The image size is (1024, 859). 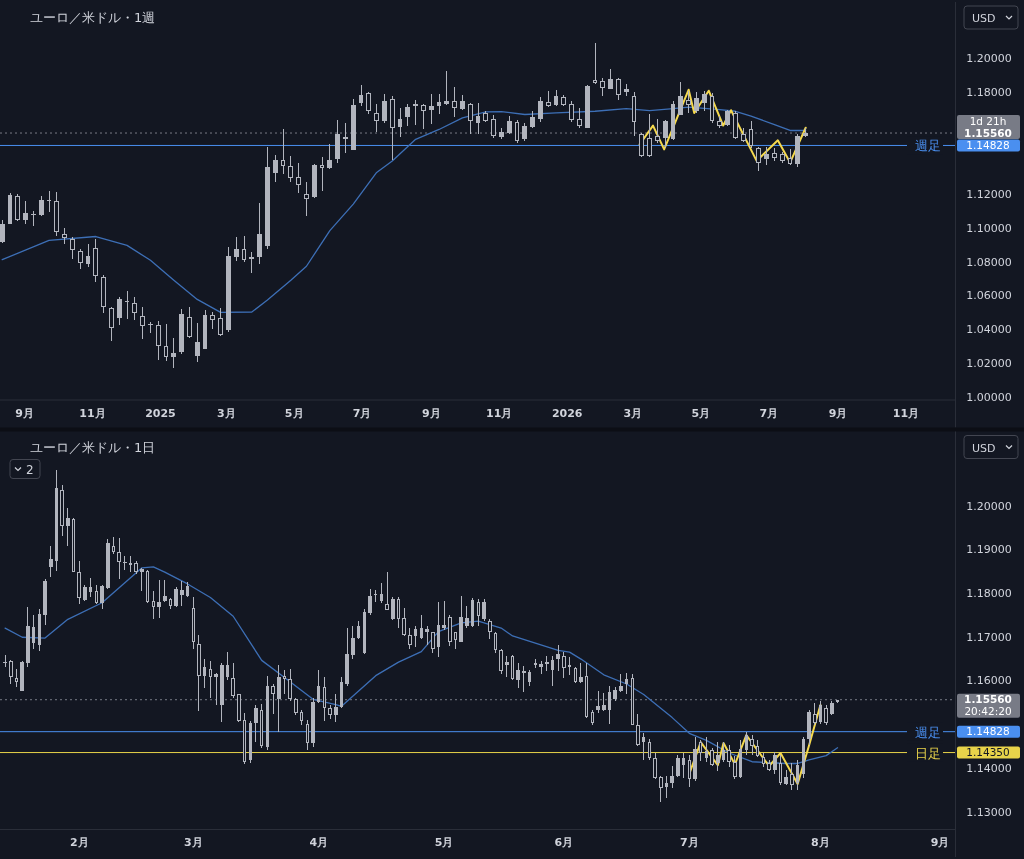 What do you see at coordinates (564, 842) in the screenshot?
I see `x-tick-label: 6月` at bounding box center [564, 842].